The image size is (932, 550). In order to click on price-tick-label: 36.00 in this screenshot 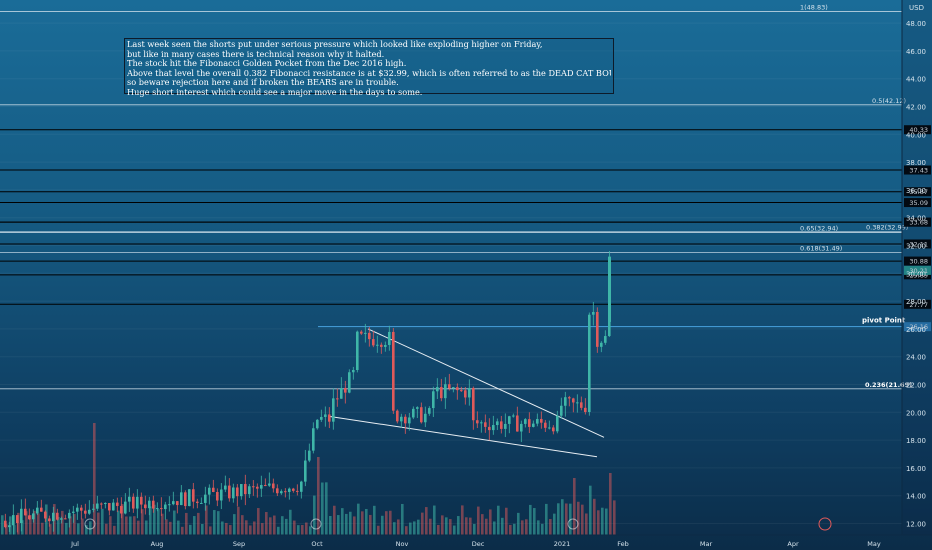, I will do `click(916, 191)`.